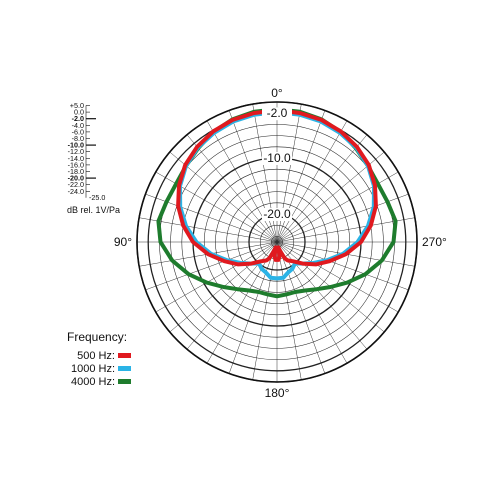  Describe the element at coordinates (79, 112) in the screenshot. I see `scale-tick-label: 0.0` at that location.